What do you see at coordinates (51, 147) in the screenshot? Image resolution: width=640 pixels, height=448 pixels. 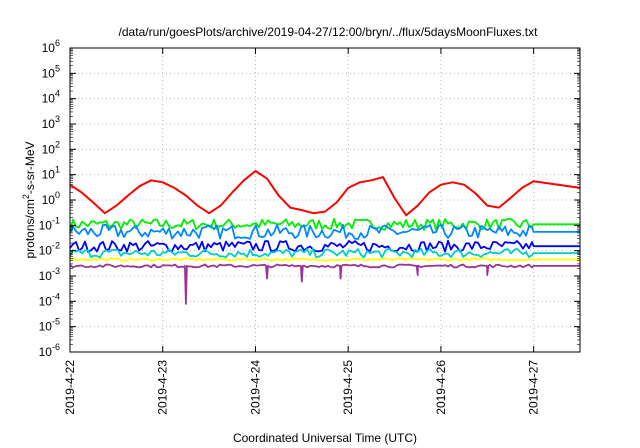 I see `y-tick-label: 10²` at bounding box center [51, 147].